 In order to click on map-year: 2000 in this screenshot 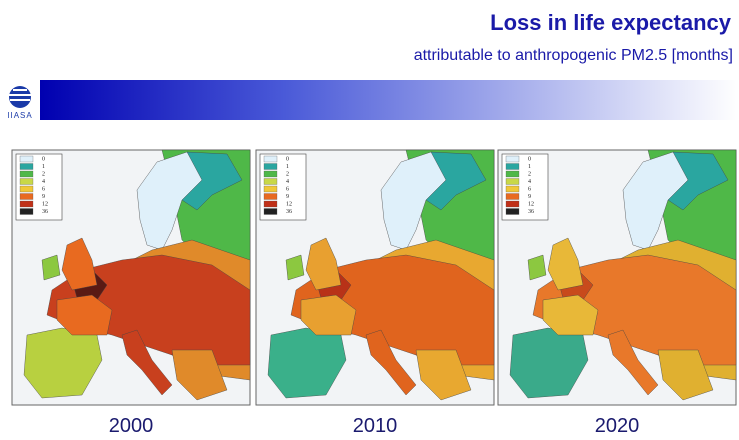, I will do `click(131, 426)`.